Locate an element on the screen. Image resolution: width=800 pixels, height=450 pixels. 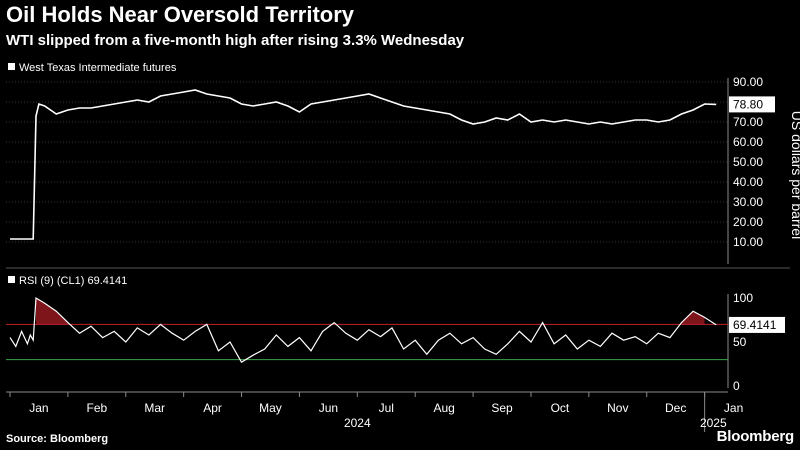
rsi-tick-label: 0 is located at coordinates (736, 386).